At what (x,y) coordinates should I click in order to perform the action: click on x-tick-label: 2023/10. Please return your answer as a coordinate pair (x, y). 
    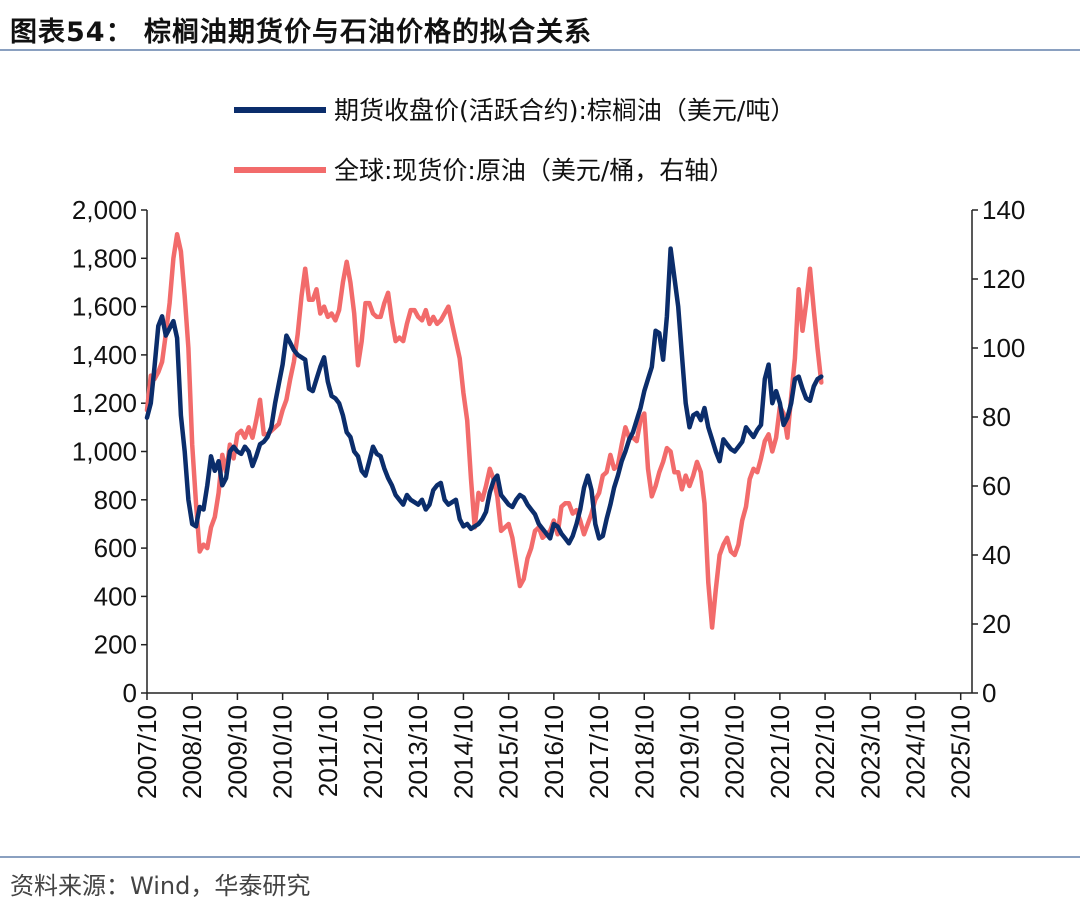
    Looking at the image, I should click on (870, 752).